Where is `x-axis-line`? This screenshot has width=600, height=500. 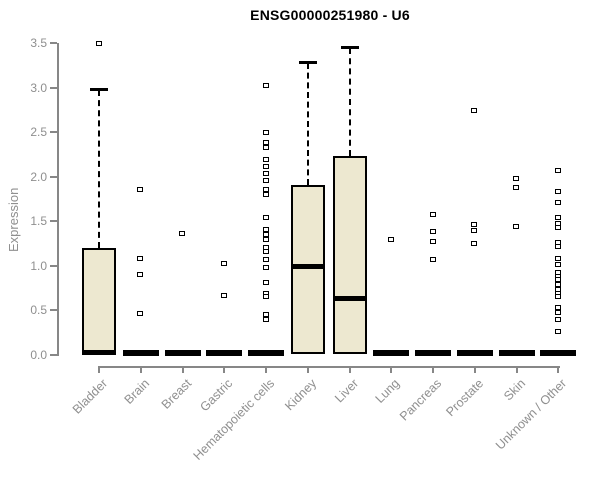
x-axis-line is located at coordinates (329, 367).